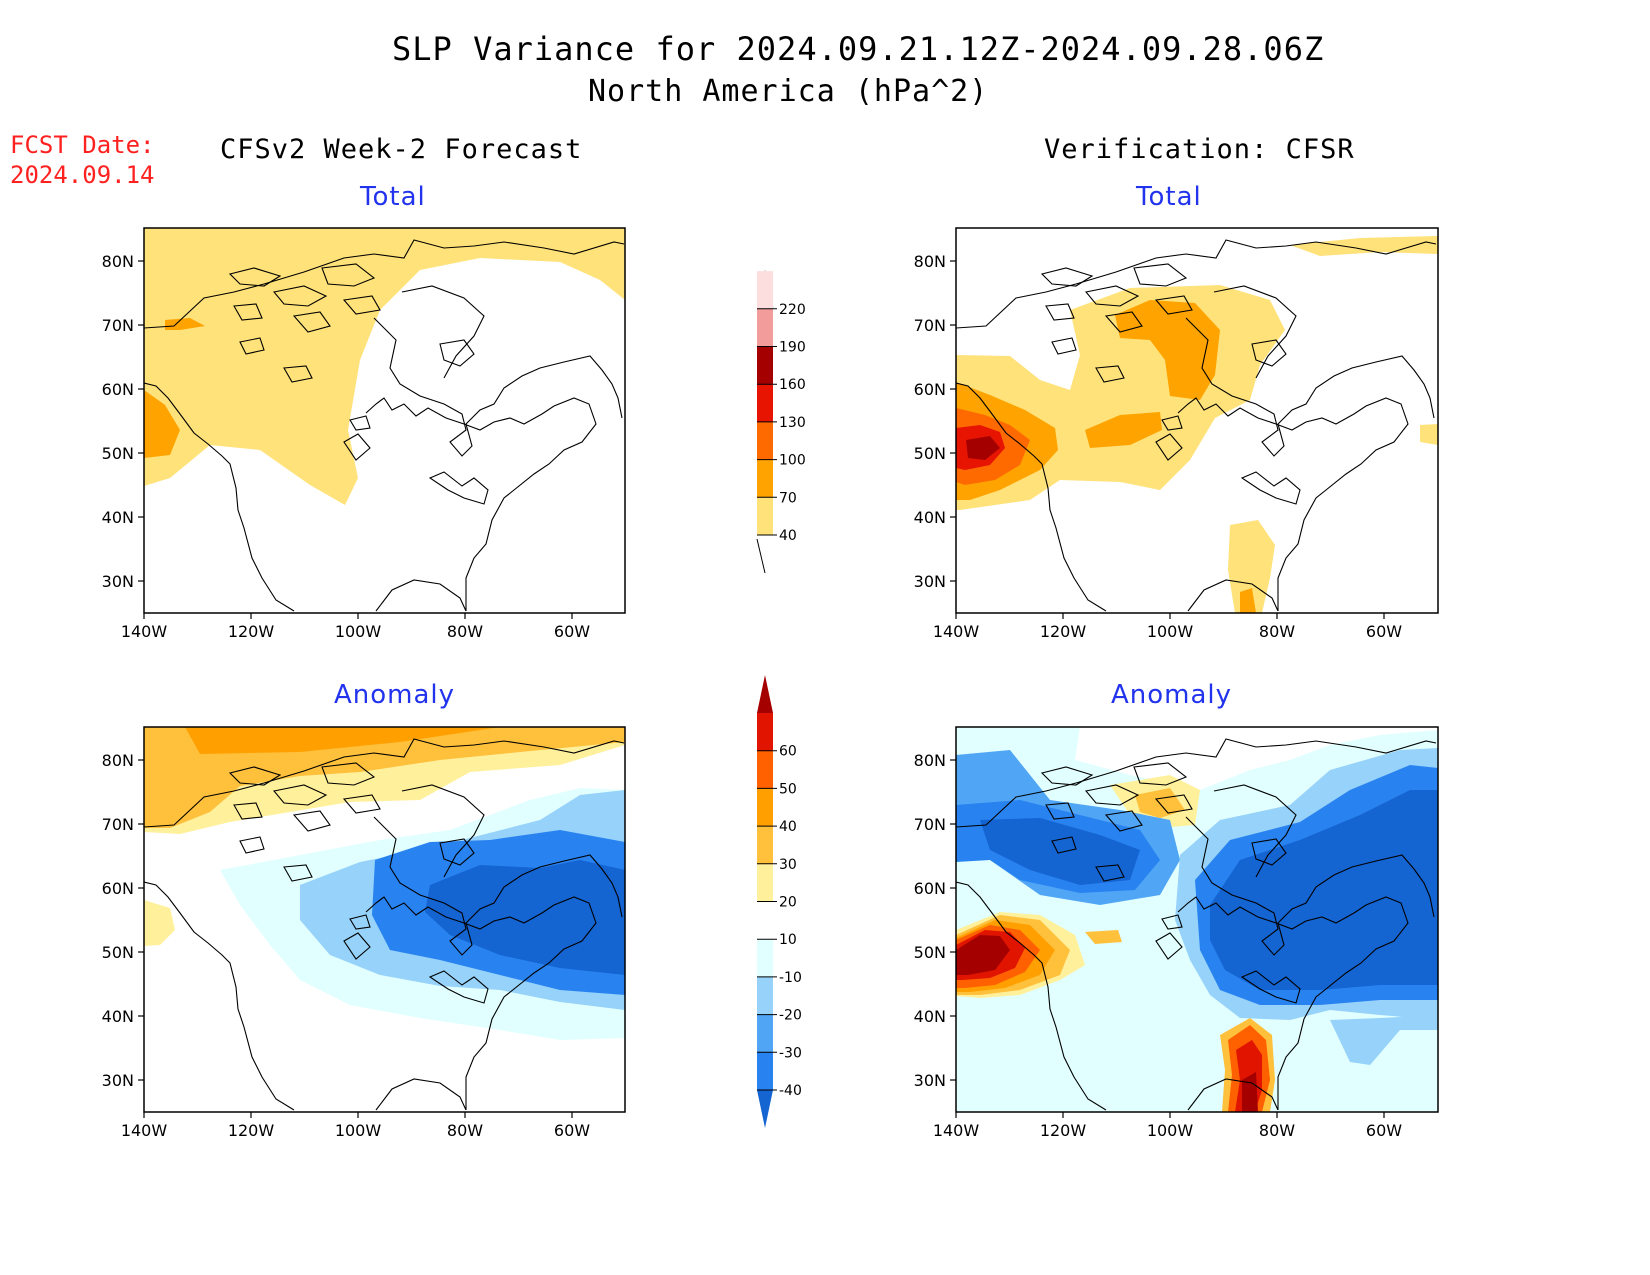 The image size is (1650, 1275). Describe the element at coordinates (761, 556) in the screenshot. I see `colorbar-total-bottom-end` at that location.